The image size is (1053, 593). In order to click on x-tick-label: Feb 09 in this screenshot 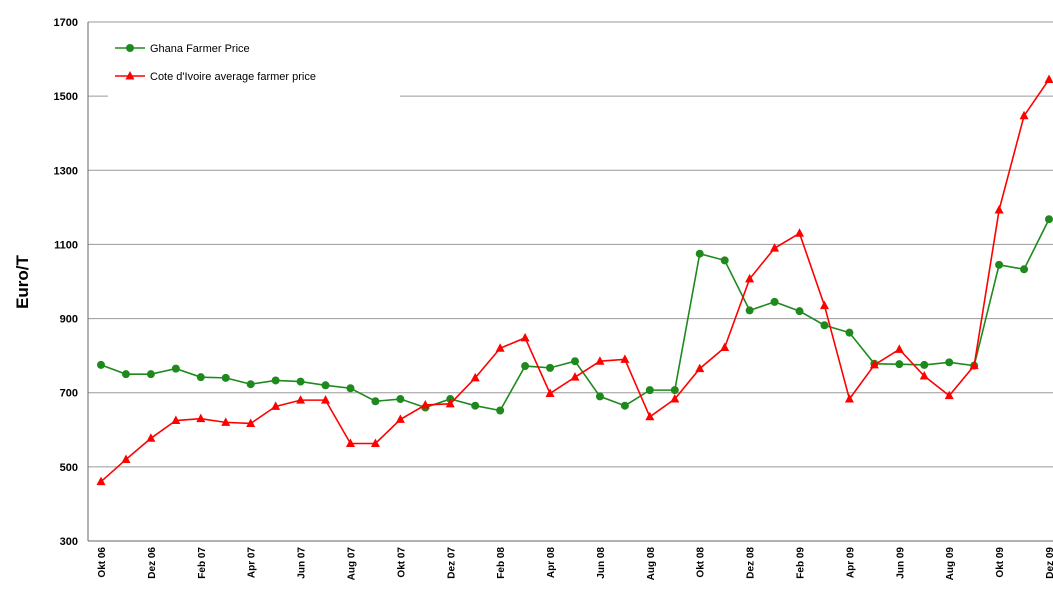, I will do `click(801, 563)`.